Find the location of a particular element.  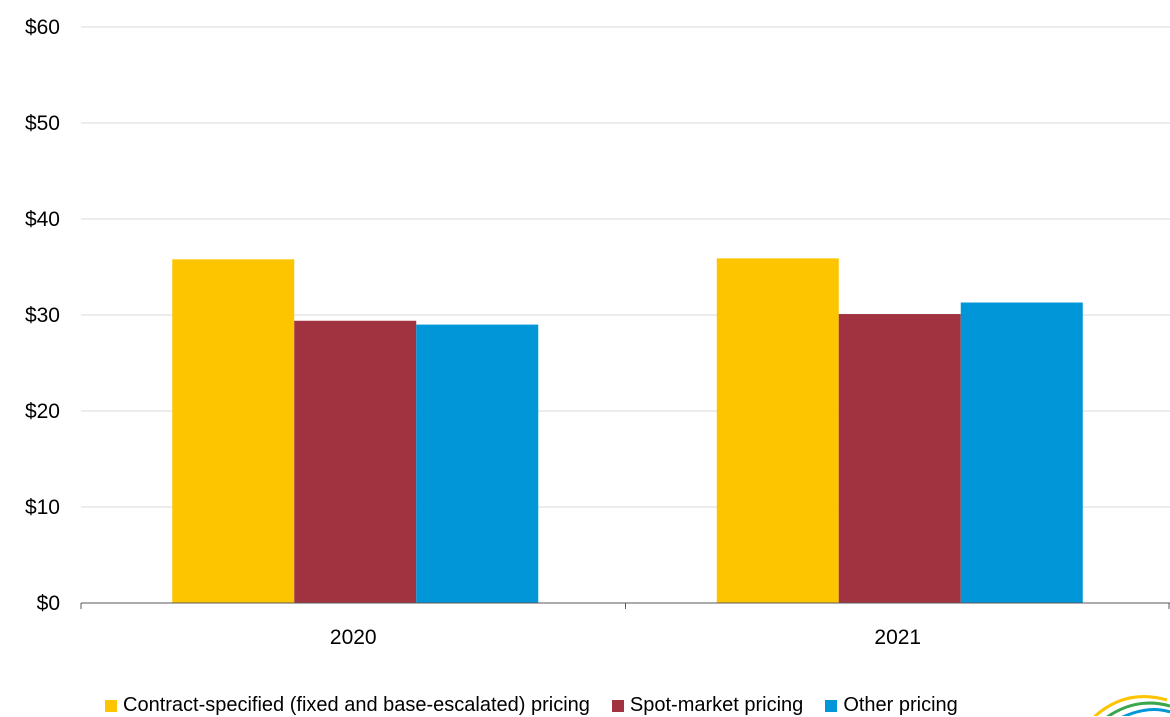

y-tick-label: $50 is located at coordinates (42, 123).